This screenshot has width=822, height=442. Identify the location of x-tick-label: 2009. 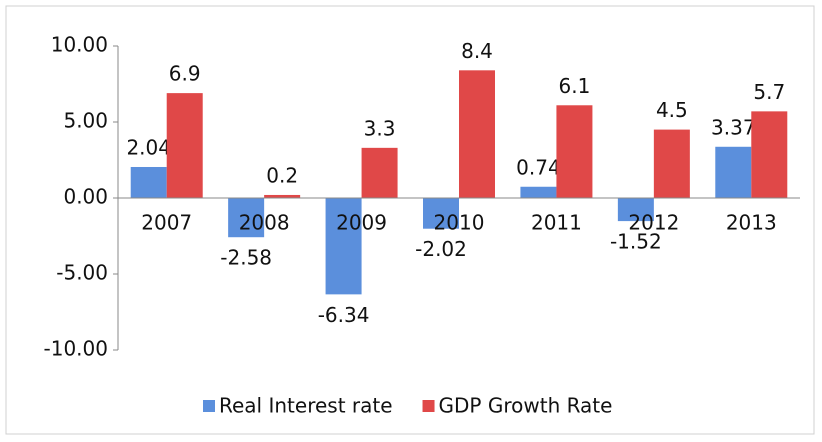
(361, 223).